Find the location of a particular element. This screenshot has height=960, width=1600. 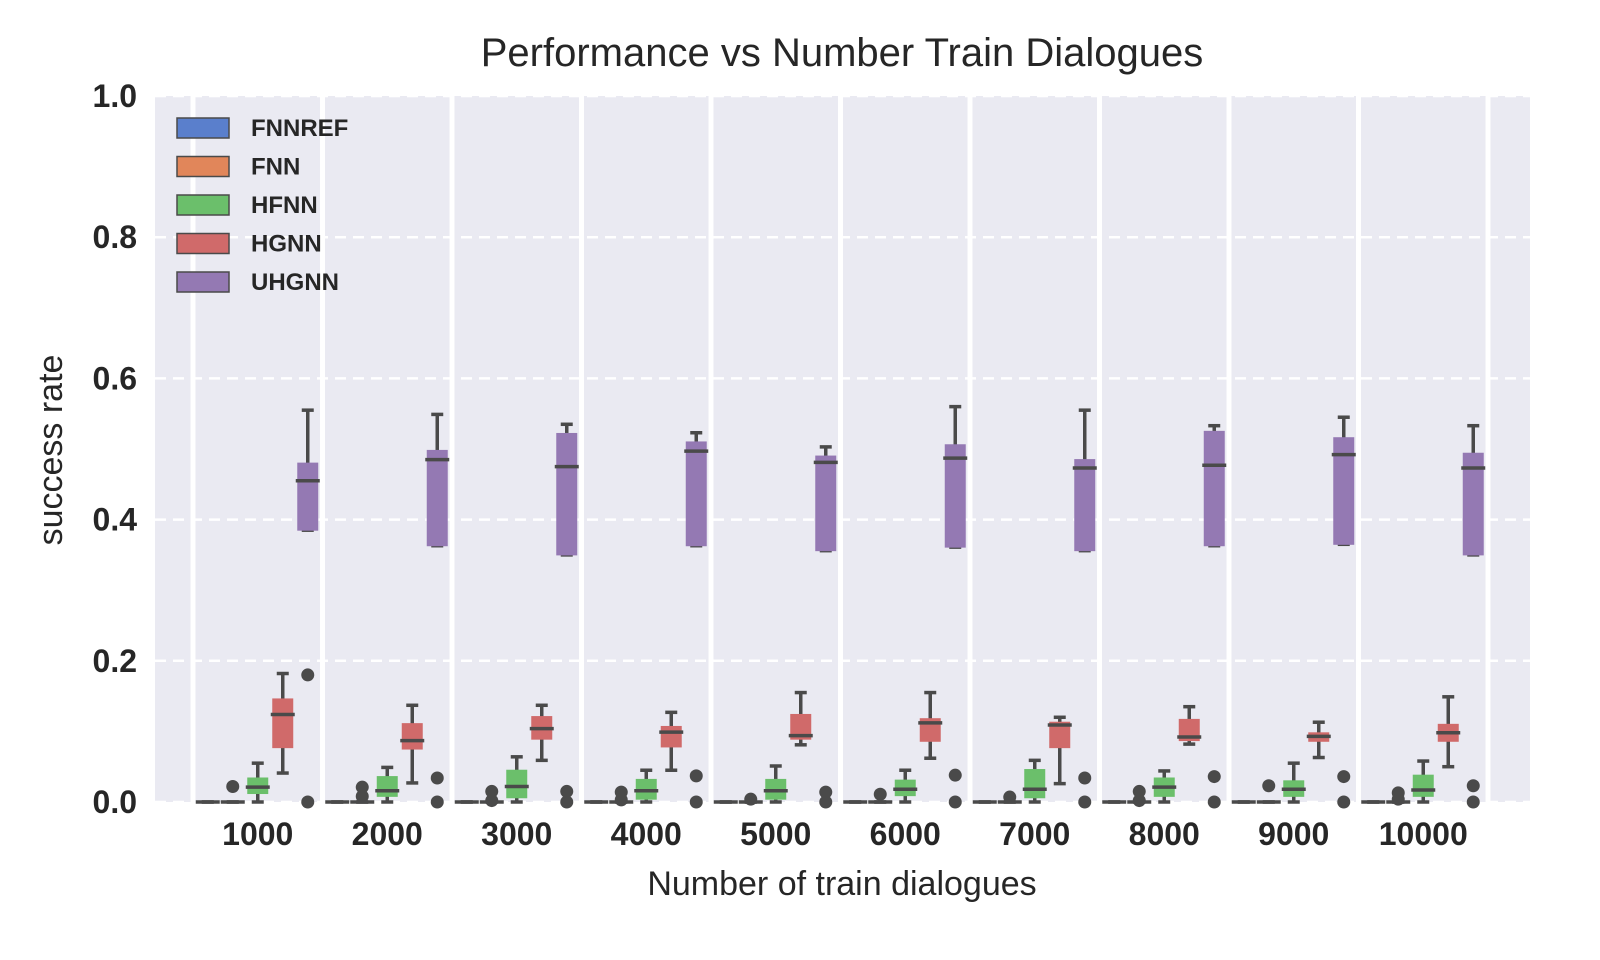

box-fnn-2000 is located at coordinates (362, 792).